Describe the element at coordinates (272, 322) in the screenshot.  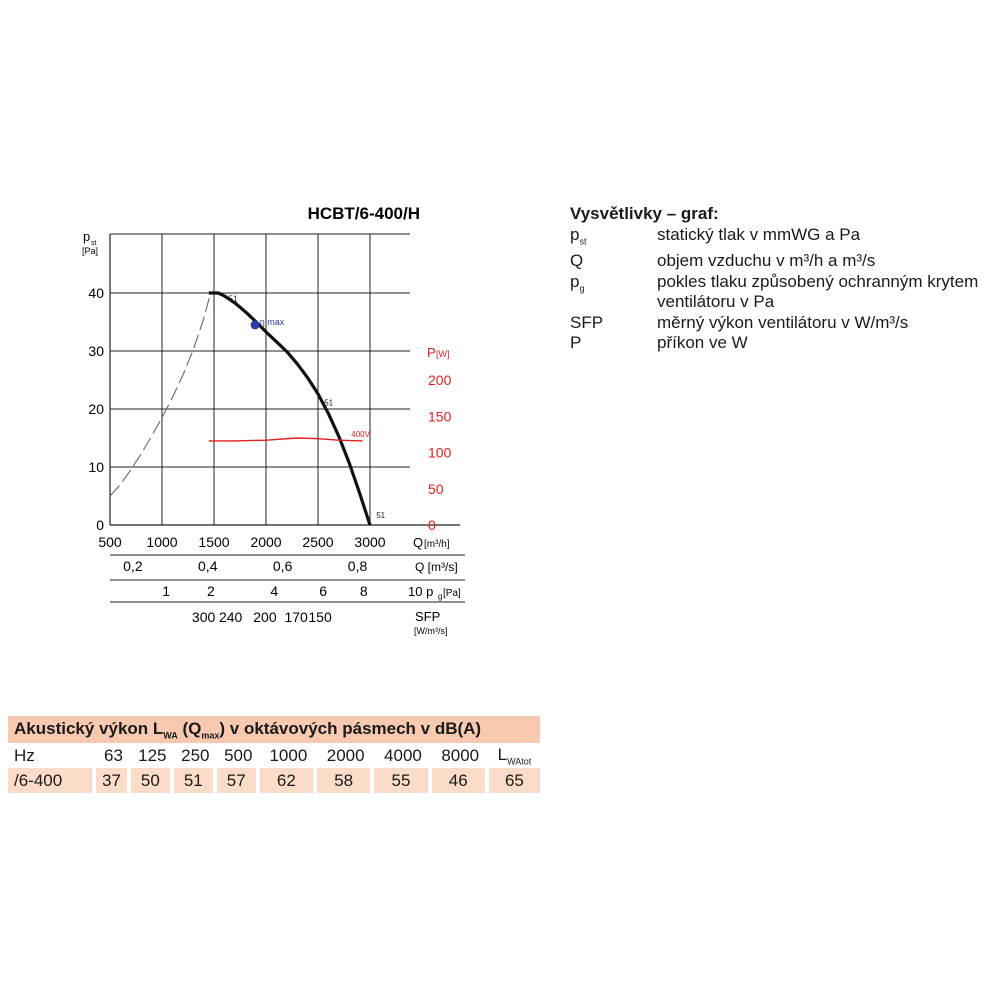
I see `eta-max-label: η max` at that location.